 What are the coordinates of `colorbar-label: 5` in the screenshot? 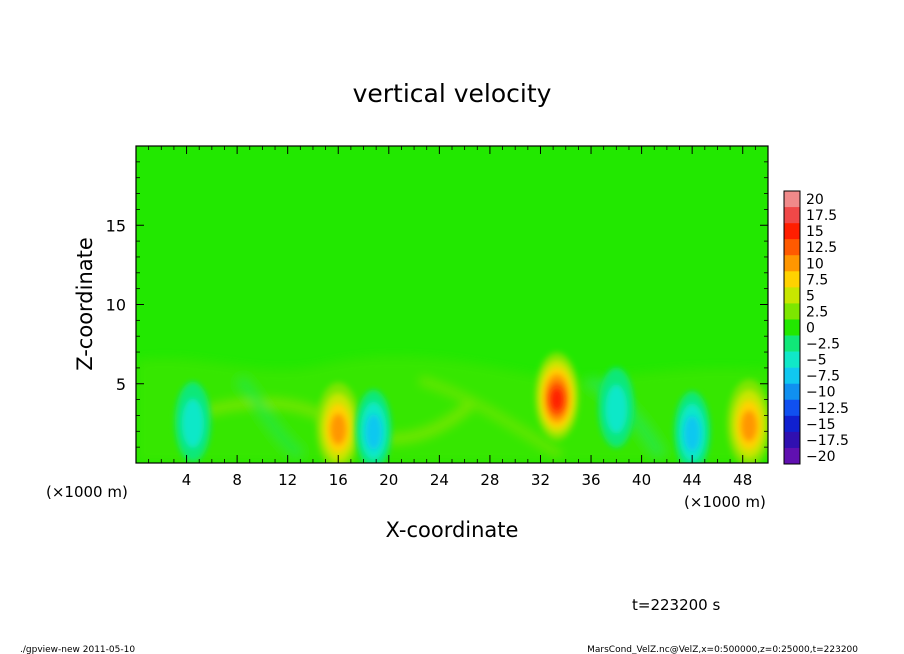 It's located at (810, 296).